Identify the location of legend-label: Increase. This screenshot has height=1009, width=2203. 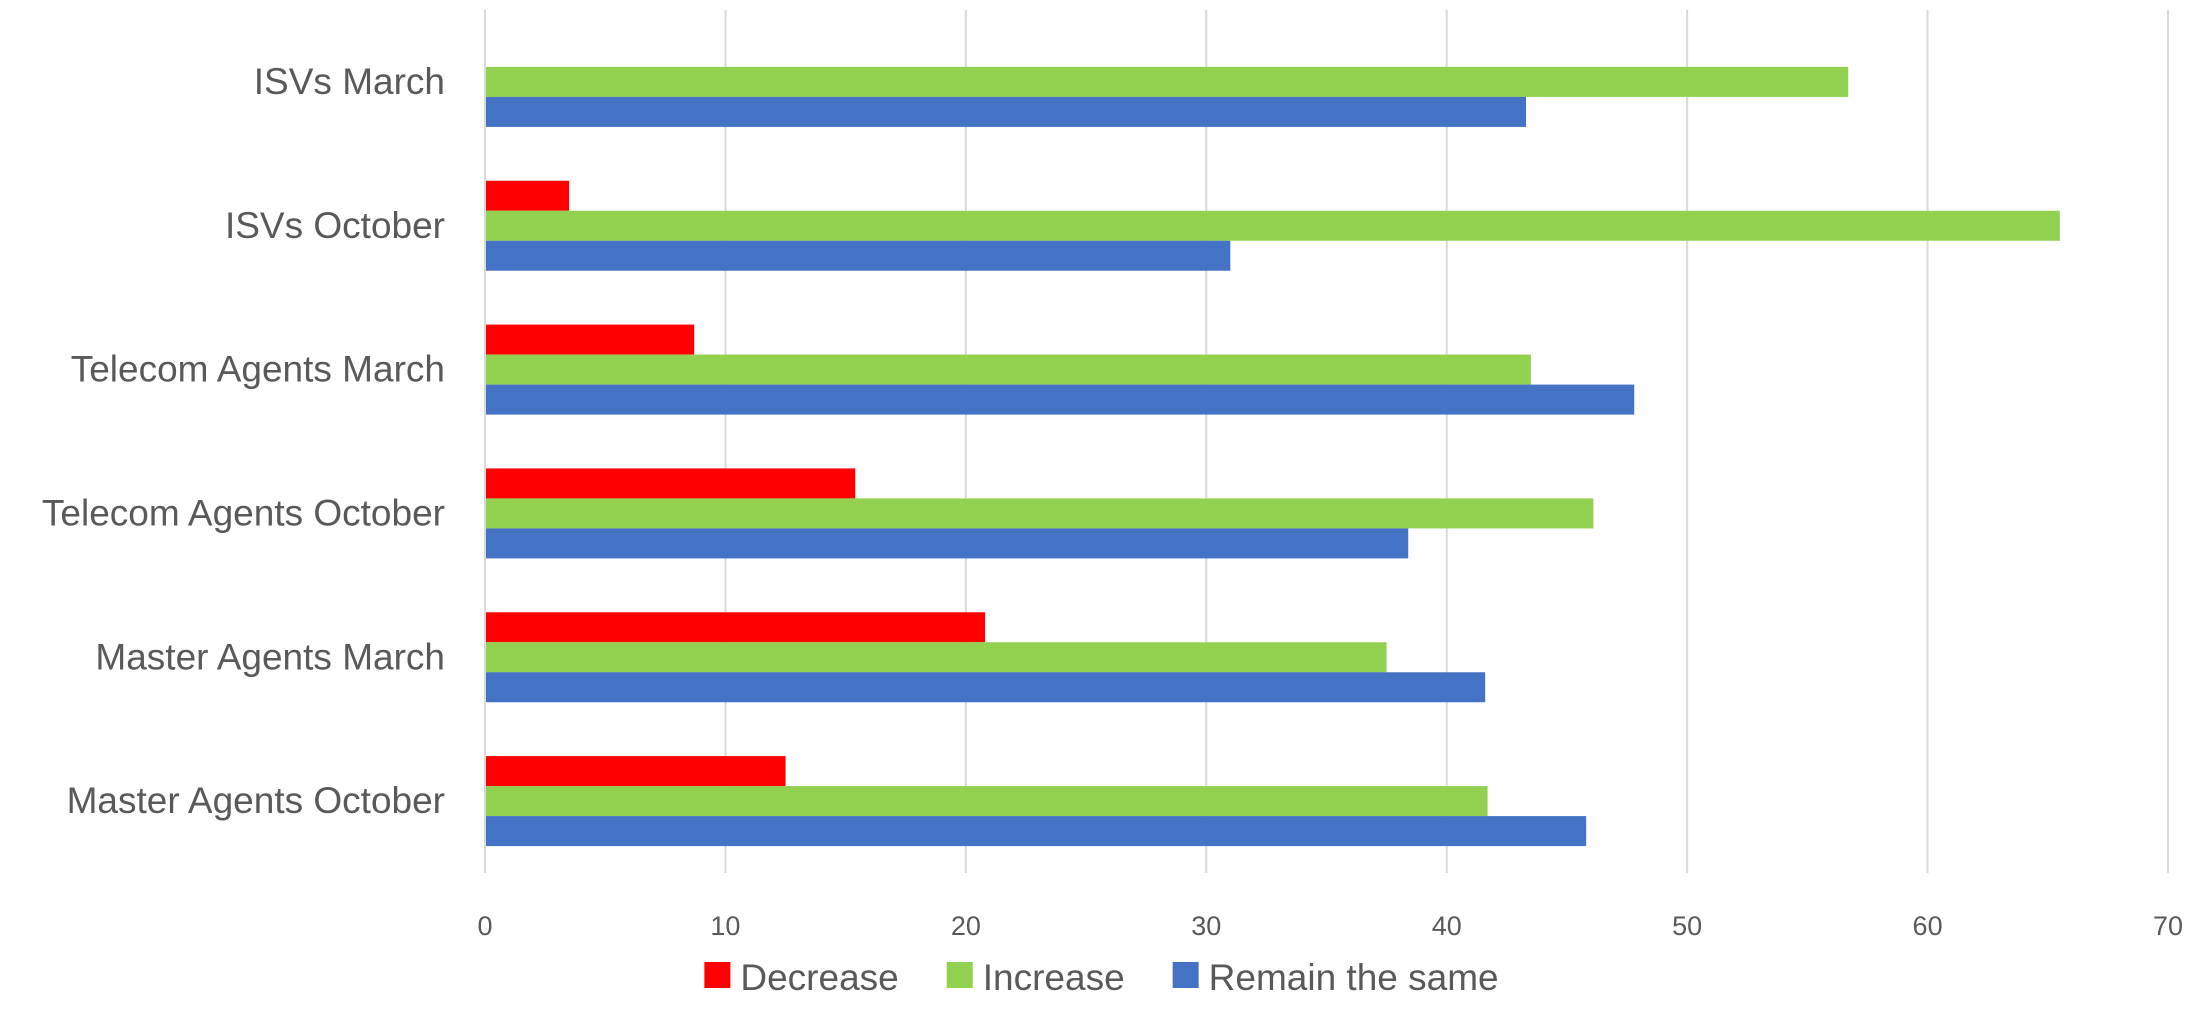
(1054, 977).